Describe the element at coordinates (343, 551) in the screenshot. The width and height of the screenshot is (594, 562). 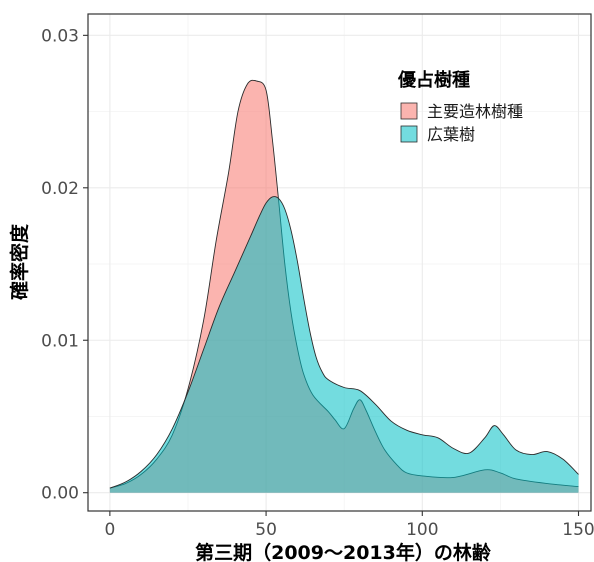
I see `x-axis-title: 第三期（2009～2013年）の林齢` at that location.